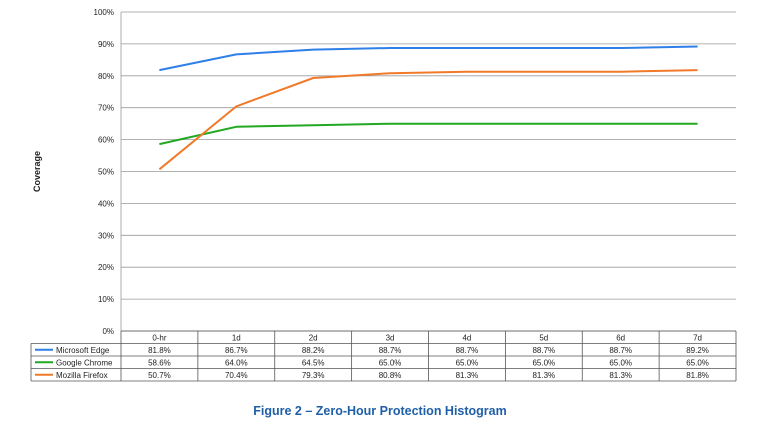 This screenshot has height=428, width=760. I want to click on legend-entry: Mozilla Firefox, so click(82, 375).